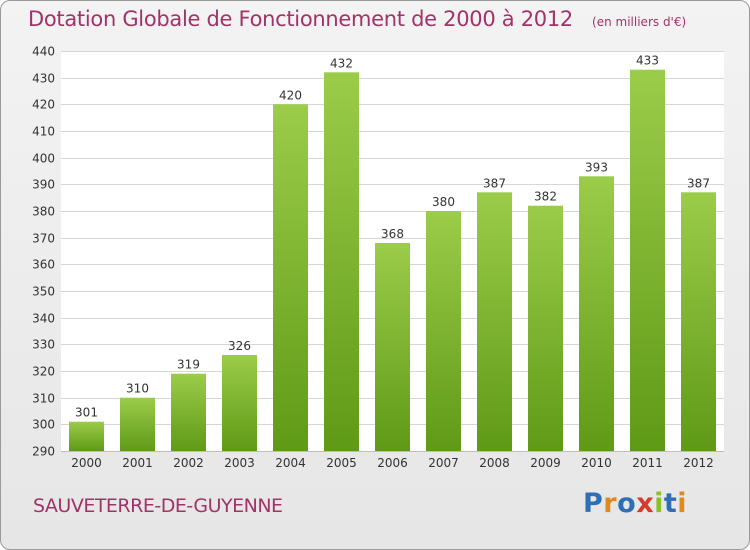 This screenshot has width=750, height=550. I want to click on bar-2003, so click(239, 403).